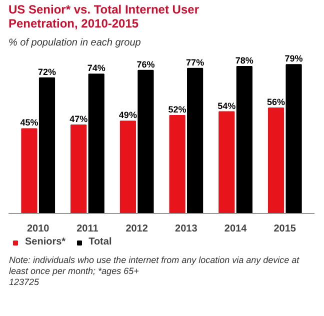 This screenshot has height=316, width=324. Describe the element at coordinates (74, 271) in the screenshot. I see `text: least once per month; *ages 65+` at that location.